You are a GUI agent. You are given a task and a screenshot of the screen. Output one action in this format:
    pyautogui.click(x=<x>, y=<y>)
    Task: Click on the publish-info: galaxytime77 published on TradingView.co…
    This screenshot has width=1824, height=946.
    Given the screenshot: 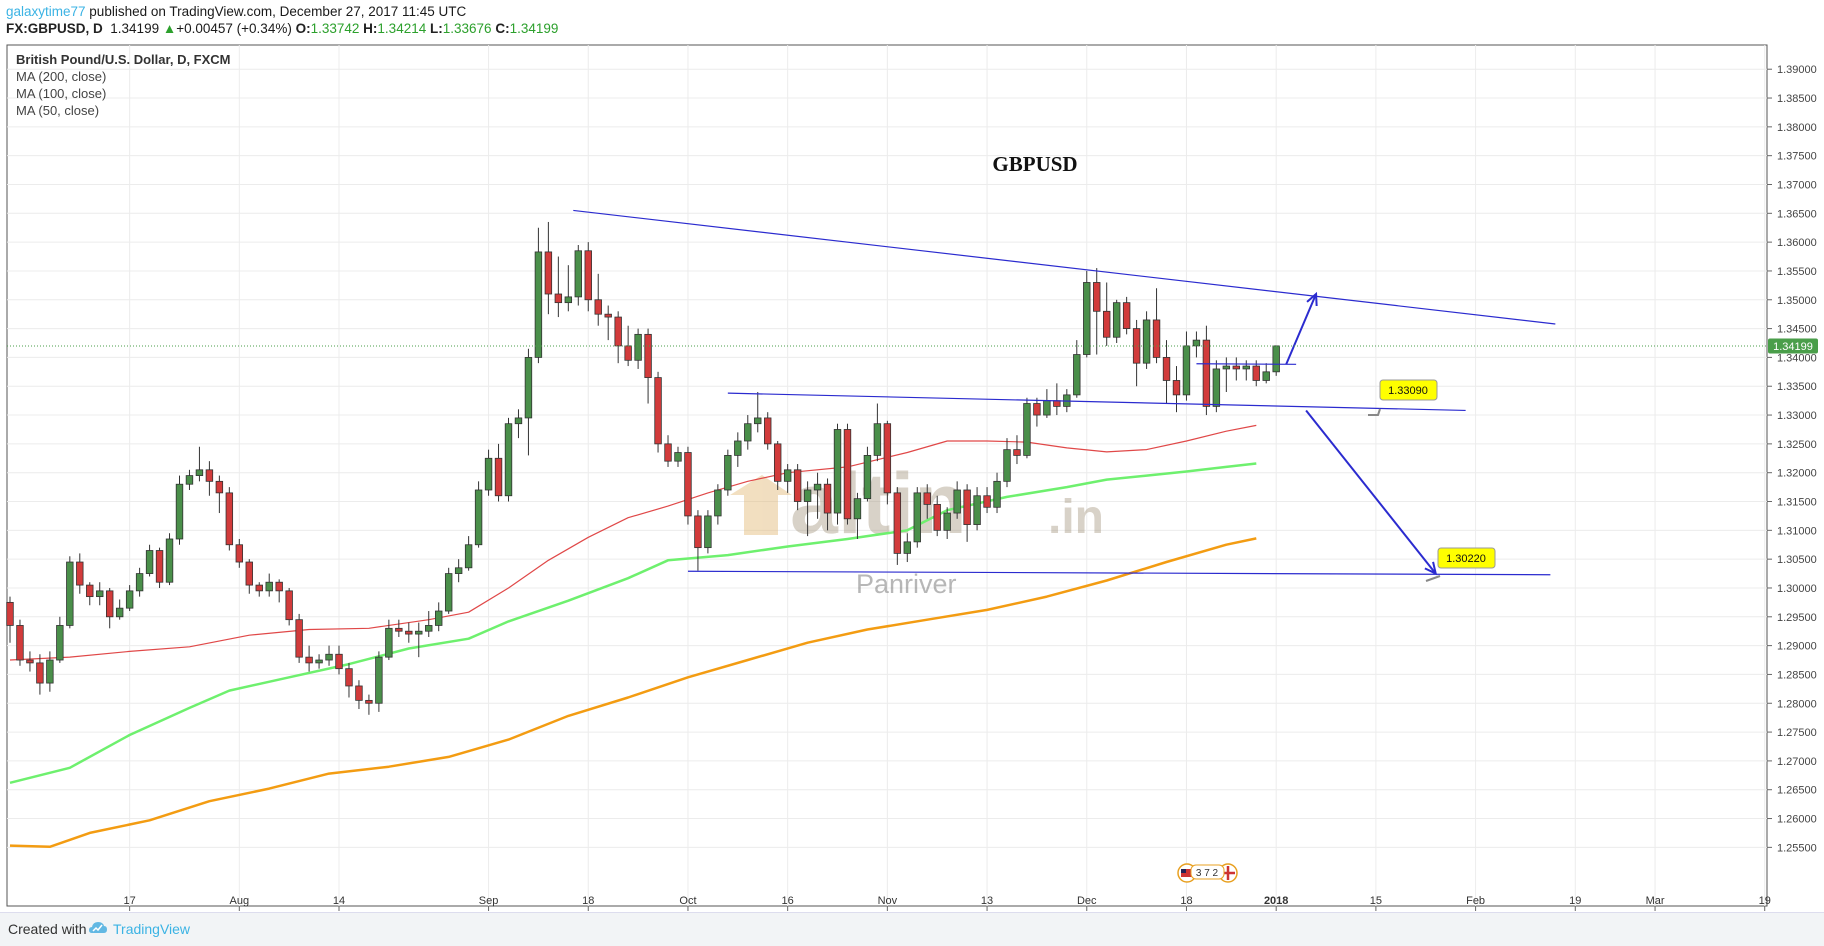 What is the action you would take?
    pyautogui.click(x=236, y=11)
    